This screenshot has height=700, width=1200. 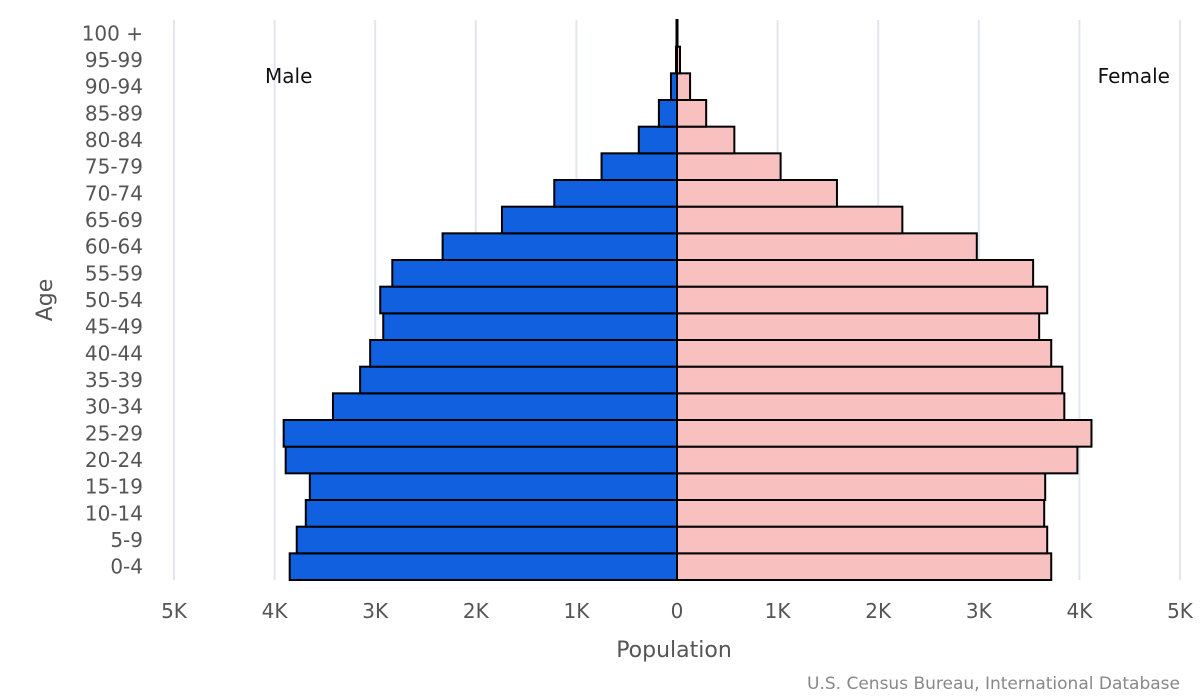 What do you see at coordinates (114, 433) in the screenshot?
I see `y-tick-label-5: 25-29` at bounding box center [114, 433].